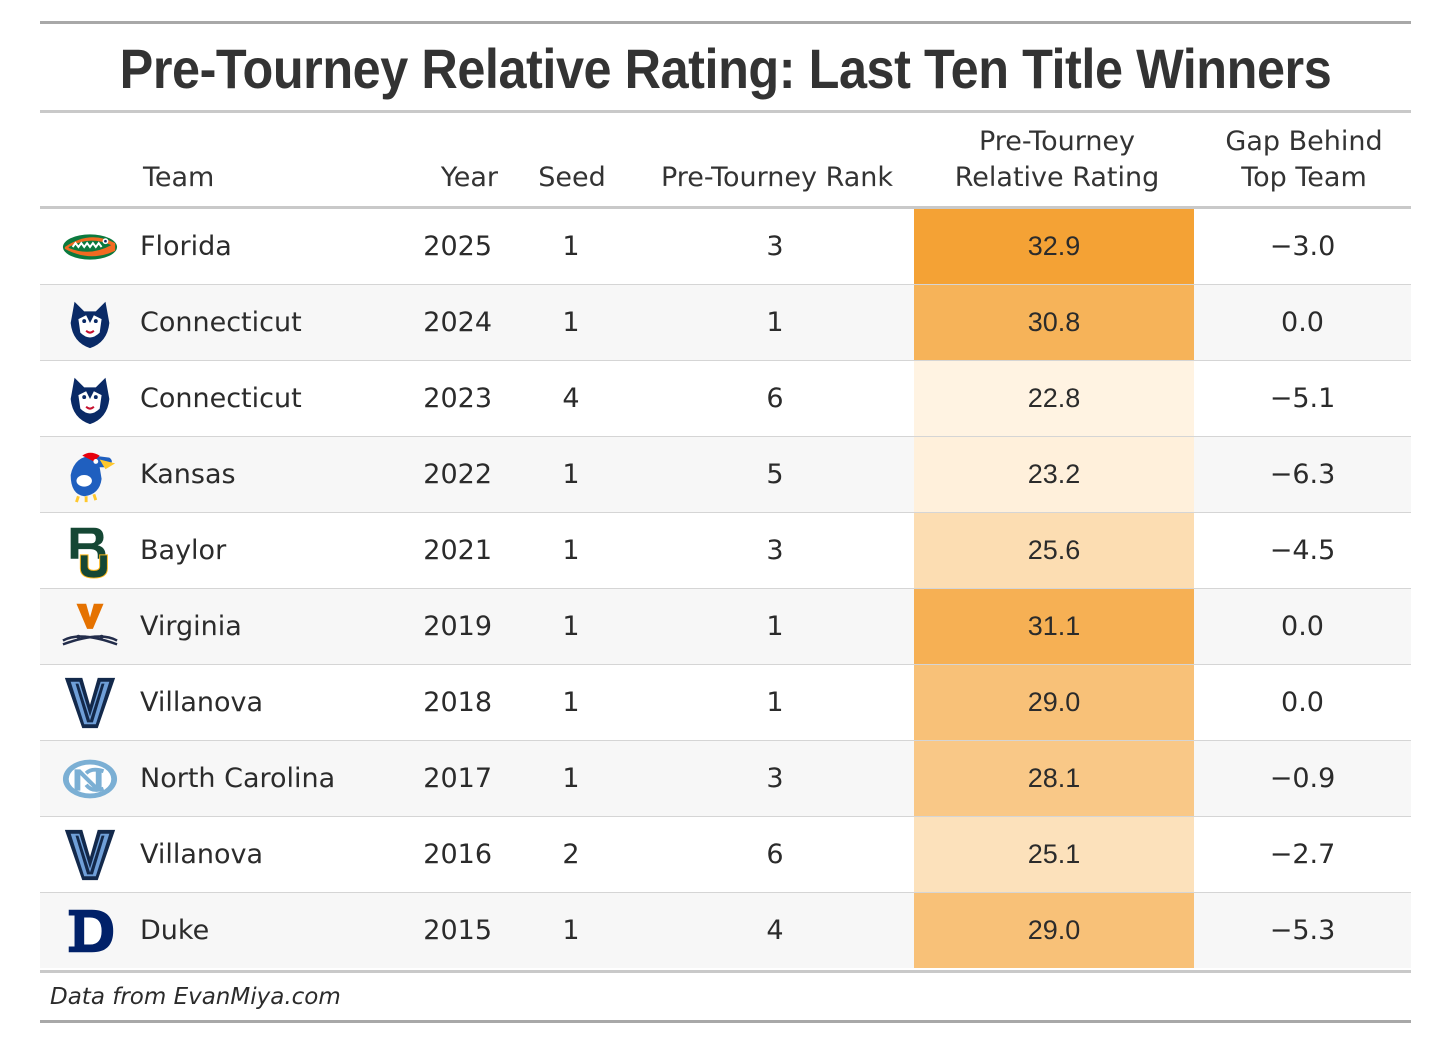  What do you see at coordinates (1302, 778) in the screenshot?
I see `gap-value: −0.9` at bounding box center [1302, 778].